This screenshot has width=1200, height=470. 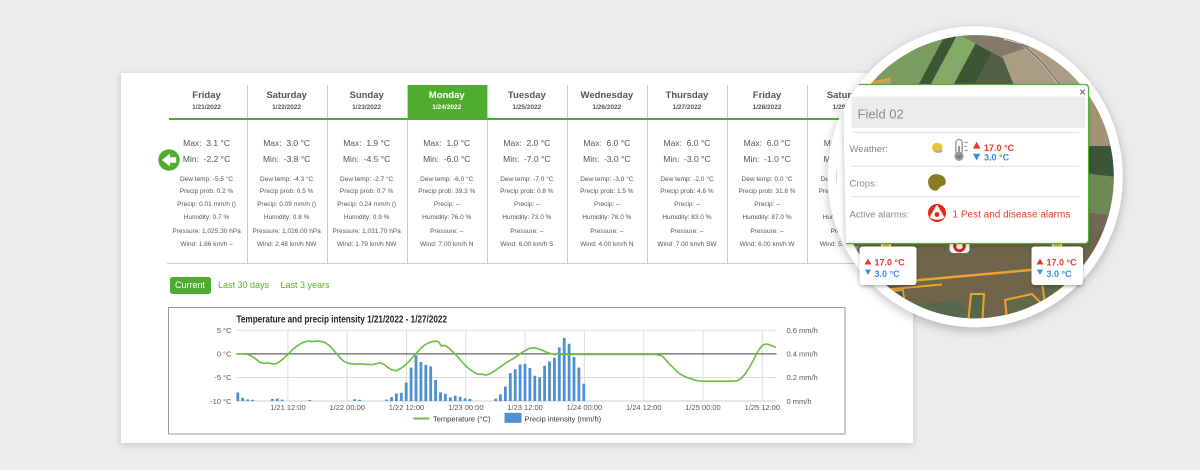 What do you see at coordinates (524, 407) in the screenshot?
I see `svg-text: 1/23 12:00` at bounding box center [524, 407].